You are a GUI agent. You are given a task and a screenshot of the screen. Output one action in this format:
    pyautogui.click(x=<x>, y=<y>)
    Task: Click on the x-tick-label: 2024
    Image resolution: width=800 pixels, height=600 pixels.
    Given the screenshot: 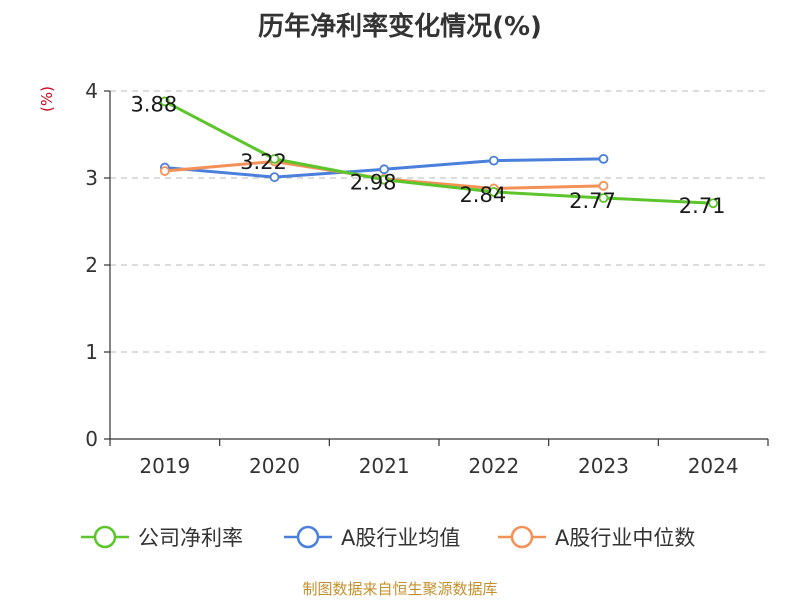 What is the action you would take?
    pyautogui.click(x=713, y=466)
    